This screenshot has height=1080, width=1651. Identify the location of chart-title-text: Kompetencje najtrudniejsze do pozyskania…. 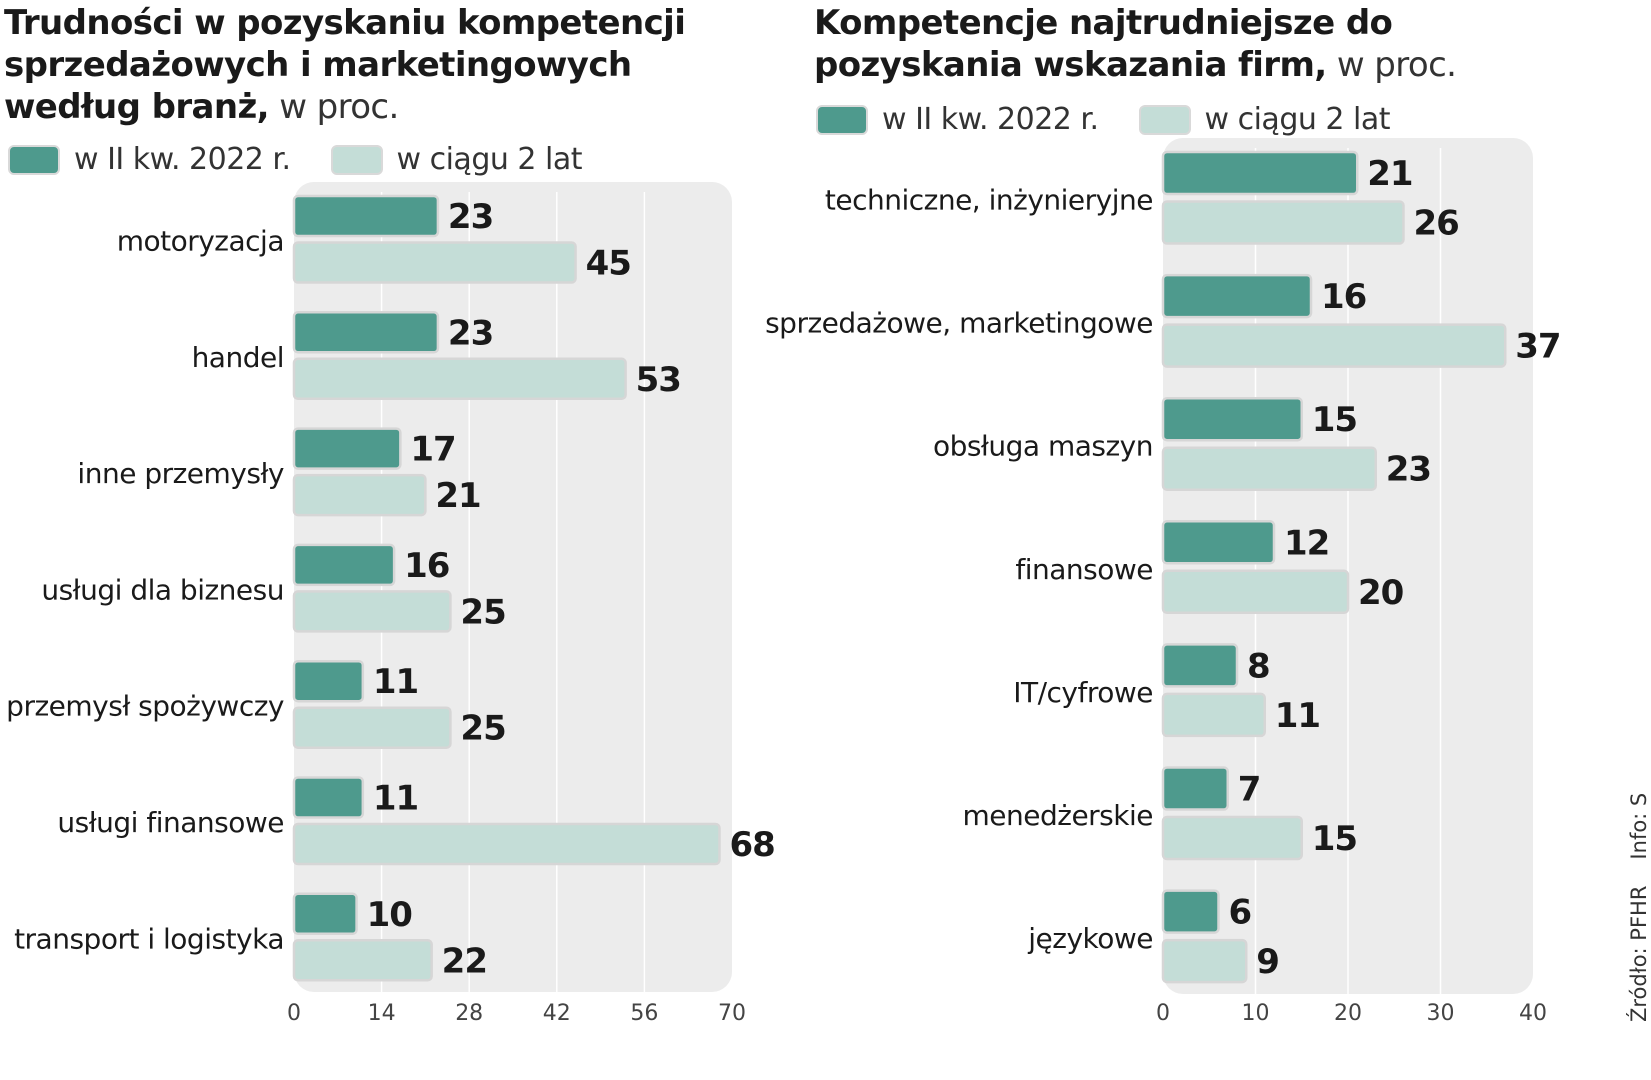
(1103, 44).